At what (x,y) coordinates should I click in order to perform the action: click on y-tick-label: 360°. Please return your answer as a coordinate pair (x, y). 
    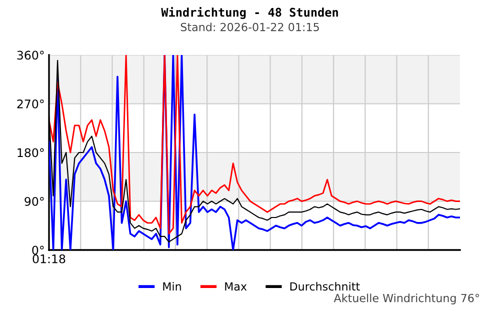
    Looking at the image, I should click on (30, 55).